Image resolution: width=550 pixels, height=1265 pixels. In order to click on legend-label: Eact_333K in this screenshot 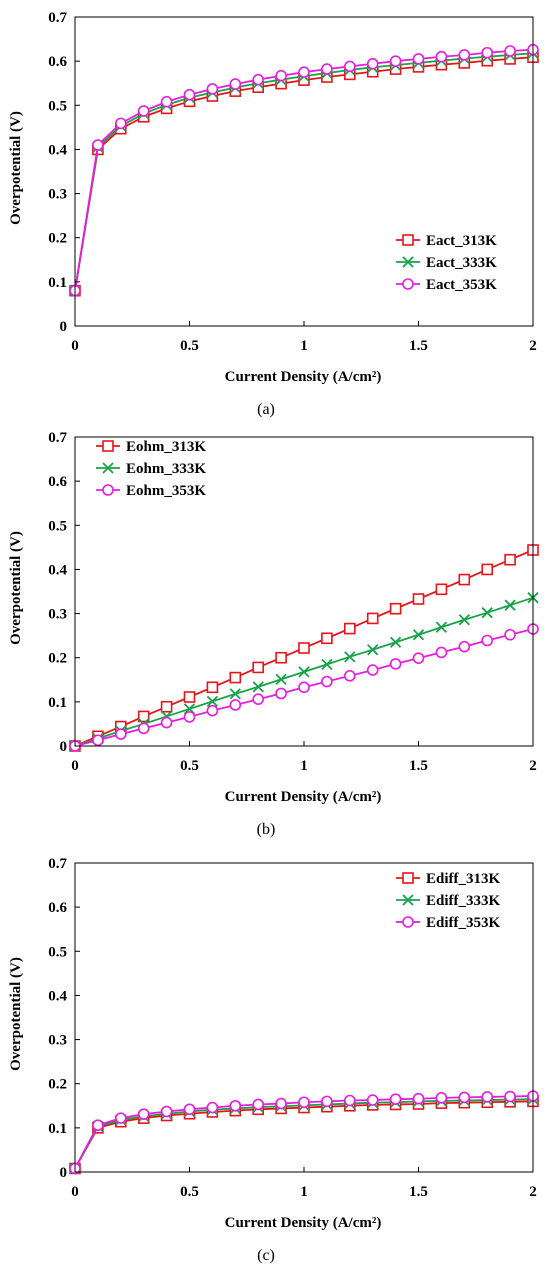, I will do `click(461, 263)`.